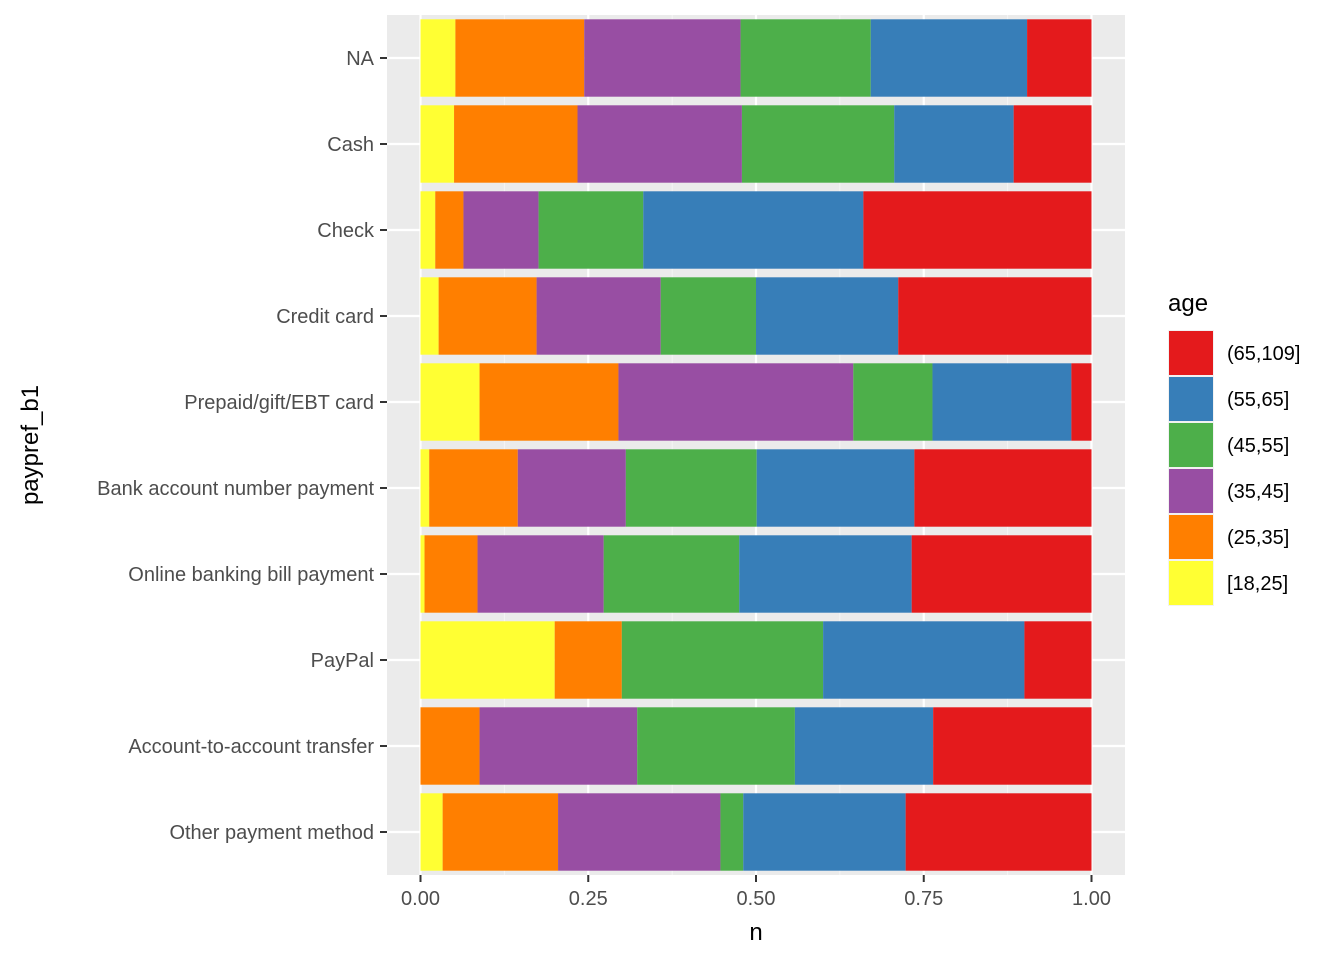 This screenshot has width=1344, height=960. I want to click on y-tick-label: Online banking bill payment, so click(251, 575).